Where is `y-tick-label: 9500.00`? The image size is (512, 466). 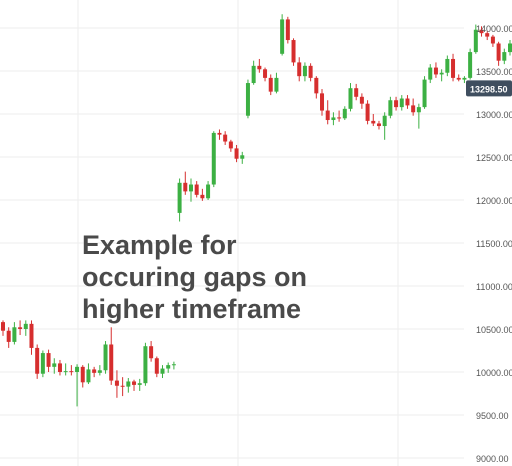 y-tick-label: 9500.00 is located at coordinates (492, 416).